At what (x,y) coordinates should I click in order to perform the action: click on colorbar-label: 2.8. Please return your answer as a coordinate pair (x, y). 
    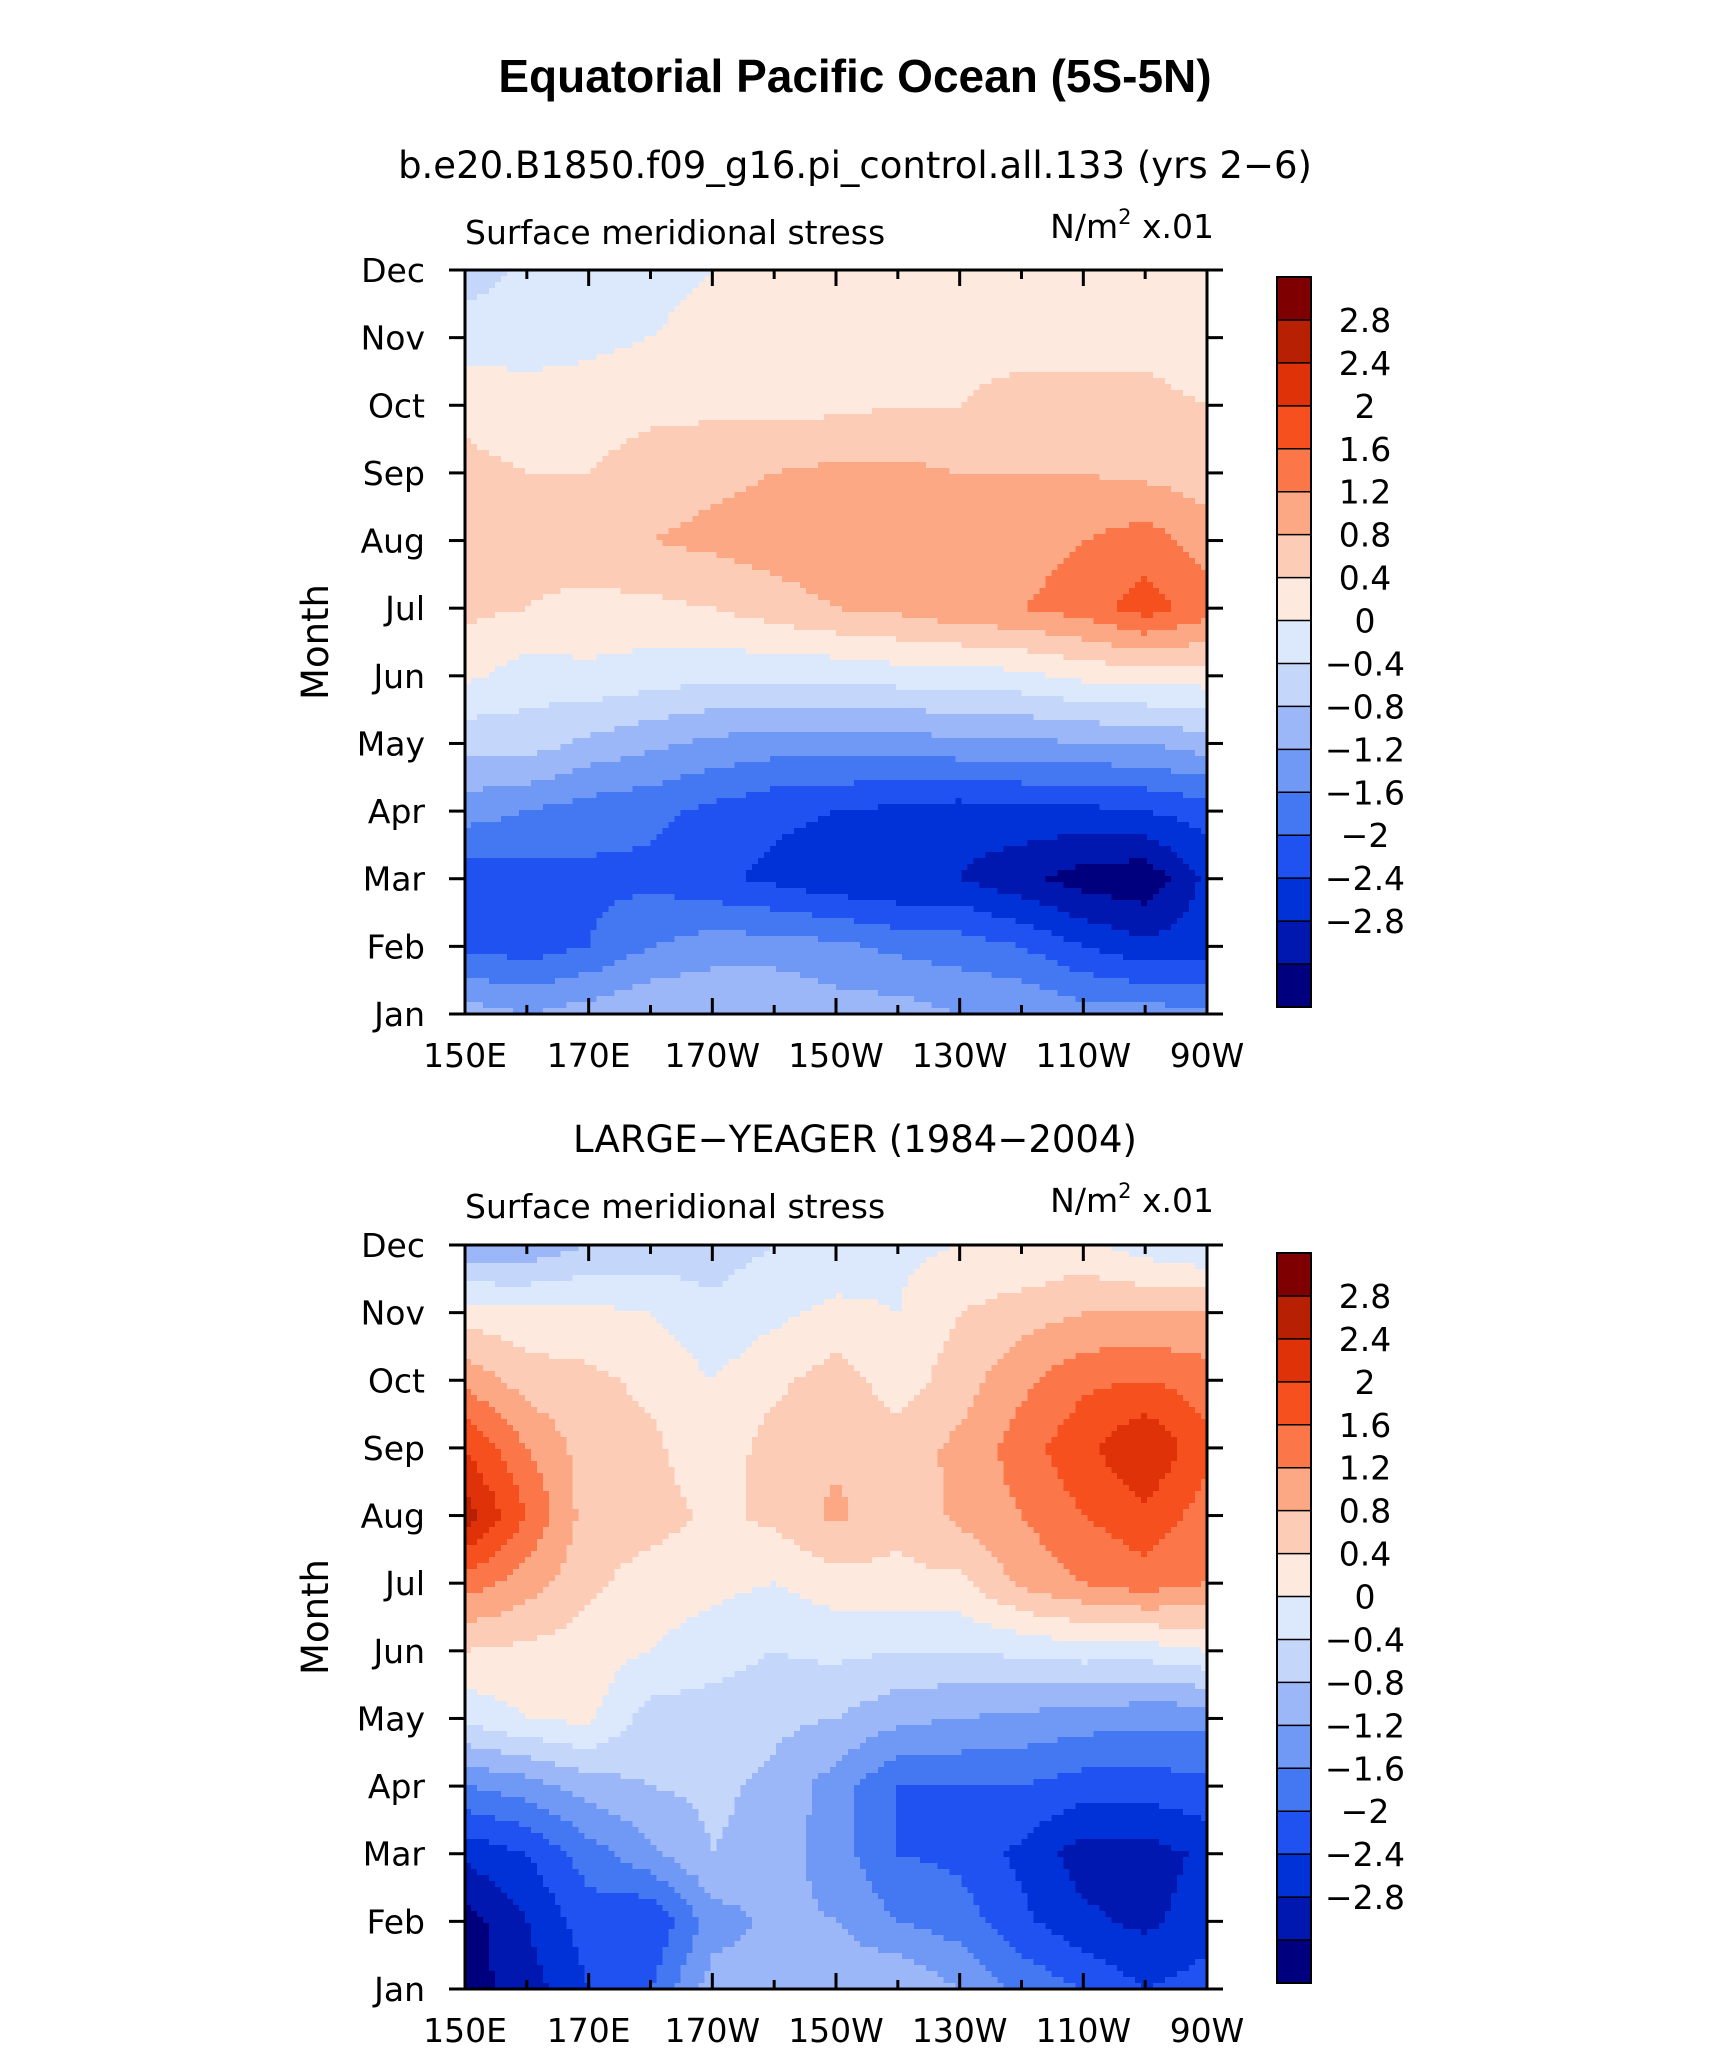
    Looking at the image, I should click on (1365, 1296).